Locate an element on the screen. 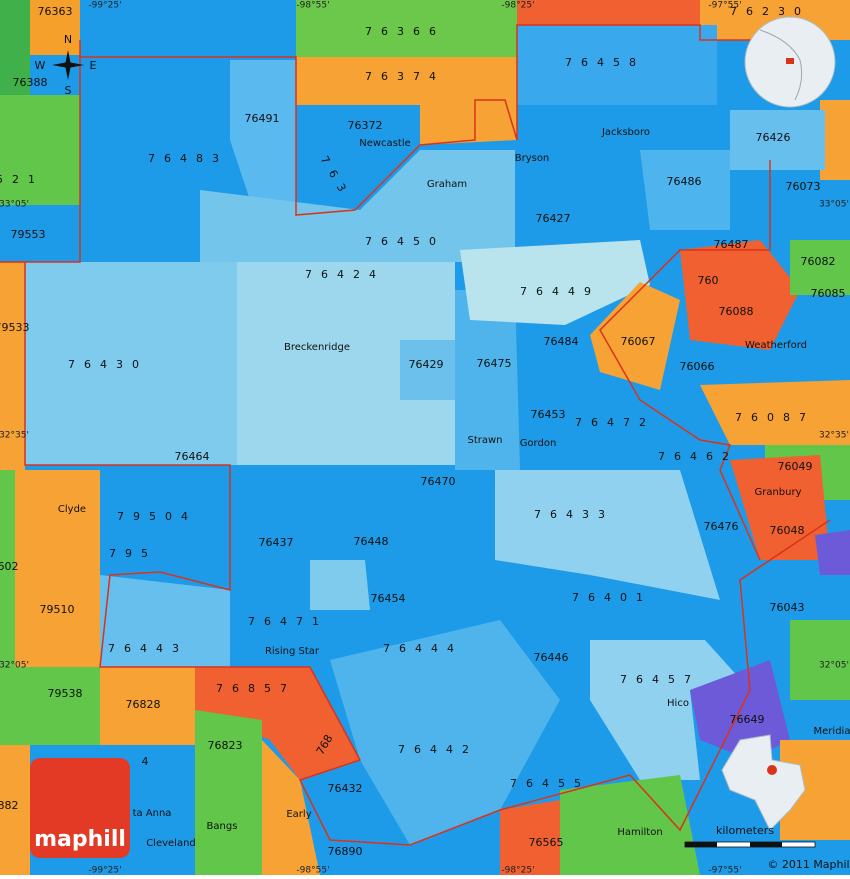 The image size is (850, 879). texas-inset is located at coordinates (763, 782).